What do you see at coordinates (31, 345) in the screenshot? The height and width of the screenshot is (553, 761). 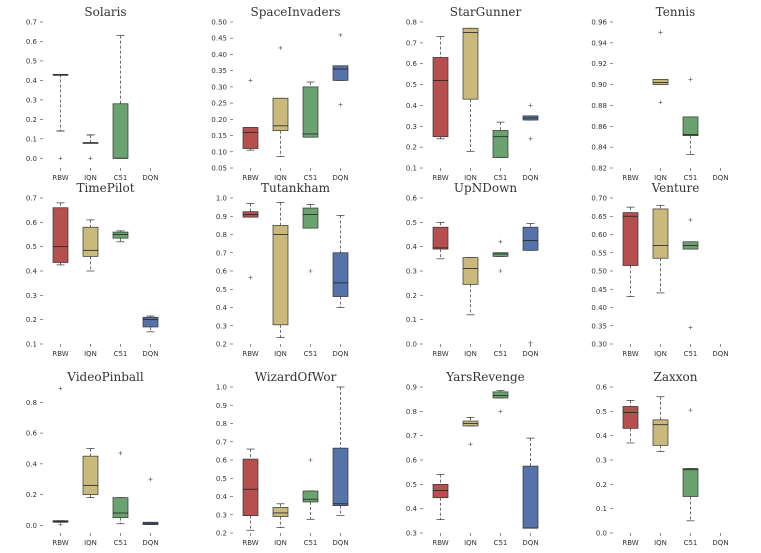 I see `y-tick-label: 0.1` at bounding box center [31, 345].